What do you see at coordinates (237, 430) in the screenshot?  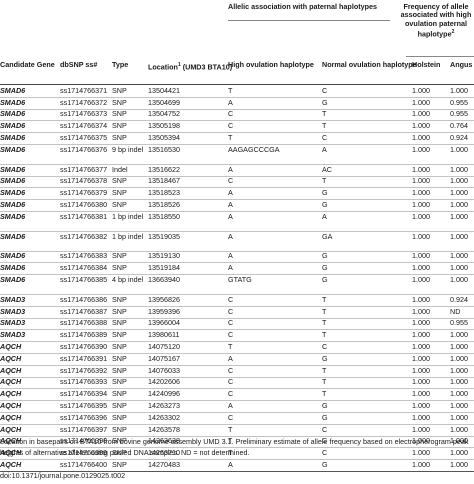 I see `table-row: AQCH ss1714766397 SNP 14263578 T C 1.000 1.000` at bounding box center [237, 430].